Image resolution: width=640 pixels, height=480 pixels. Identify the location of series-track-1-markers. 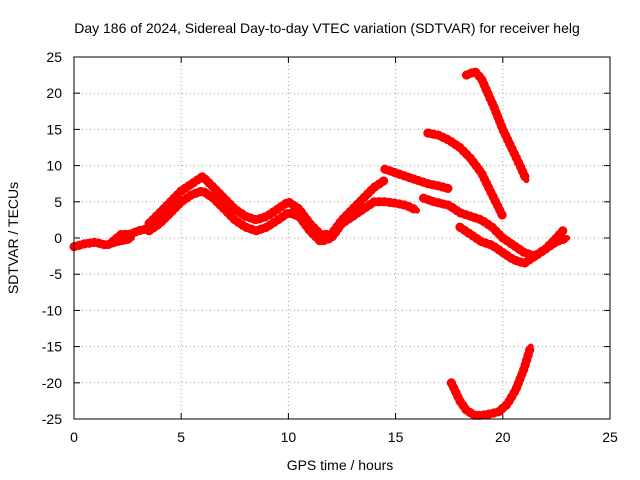
(103, 242).